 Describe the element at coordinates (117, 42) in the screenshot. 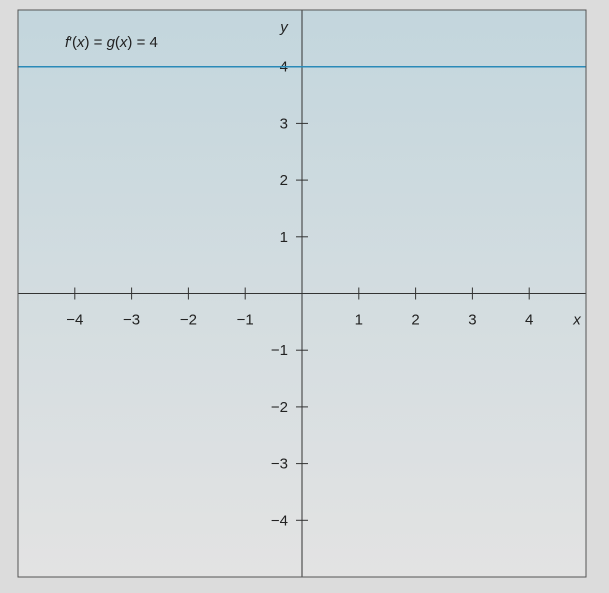

I see `series-label-part: (` at that location.